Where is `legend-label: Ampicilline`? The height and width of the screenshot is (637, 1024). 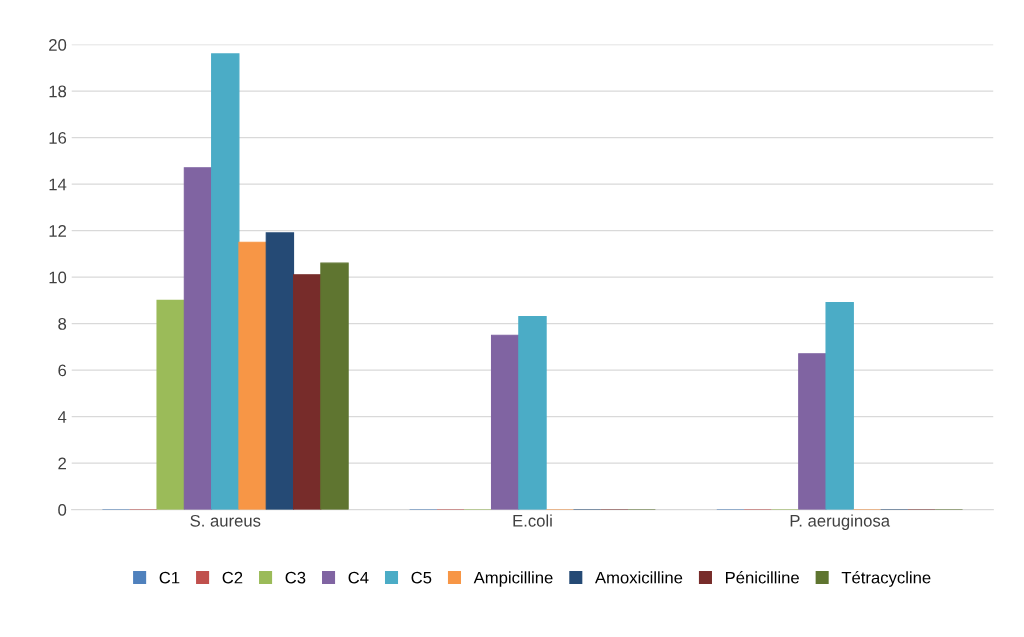 legend-label: Ampicilline is located at coordinates (513, 579).